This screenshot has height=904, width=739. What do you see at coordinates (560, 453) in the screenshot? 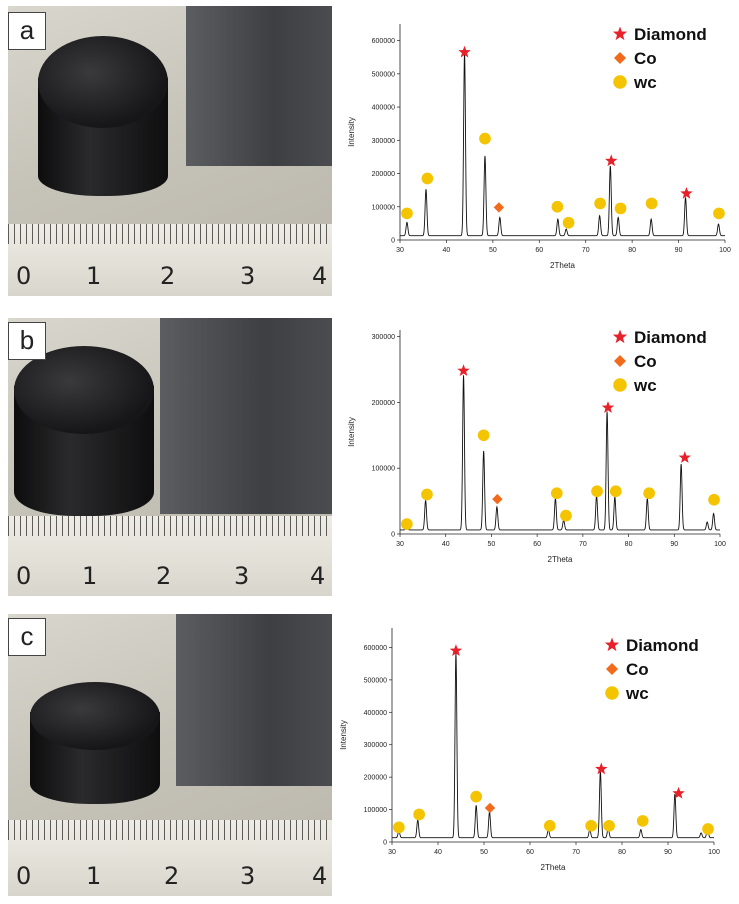
I see `xrd-spectrum-line` at bounding box center [560, 453].